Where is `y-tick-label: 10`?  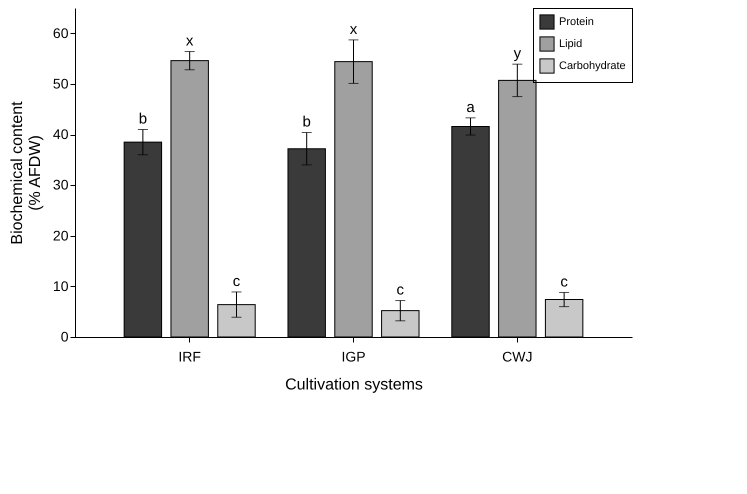 y-tick-label: 10 is located at coordinates (60, 286).